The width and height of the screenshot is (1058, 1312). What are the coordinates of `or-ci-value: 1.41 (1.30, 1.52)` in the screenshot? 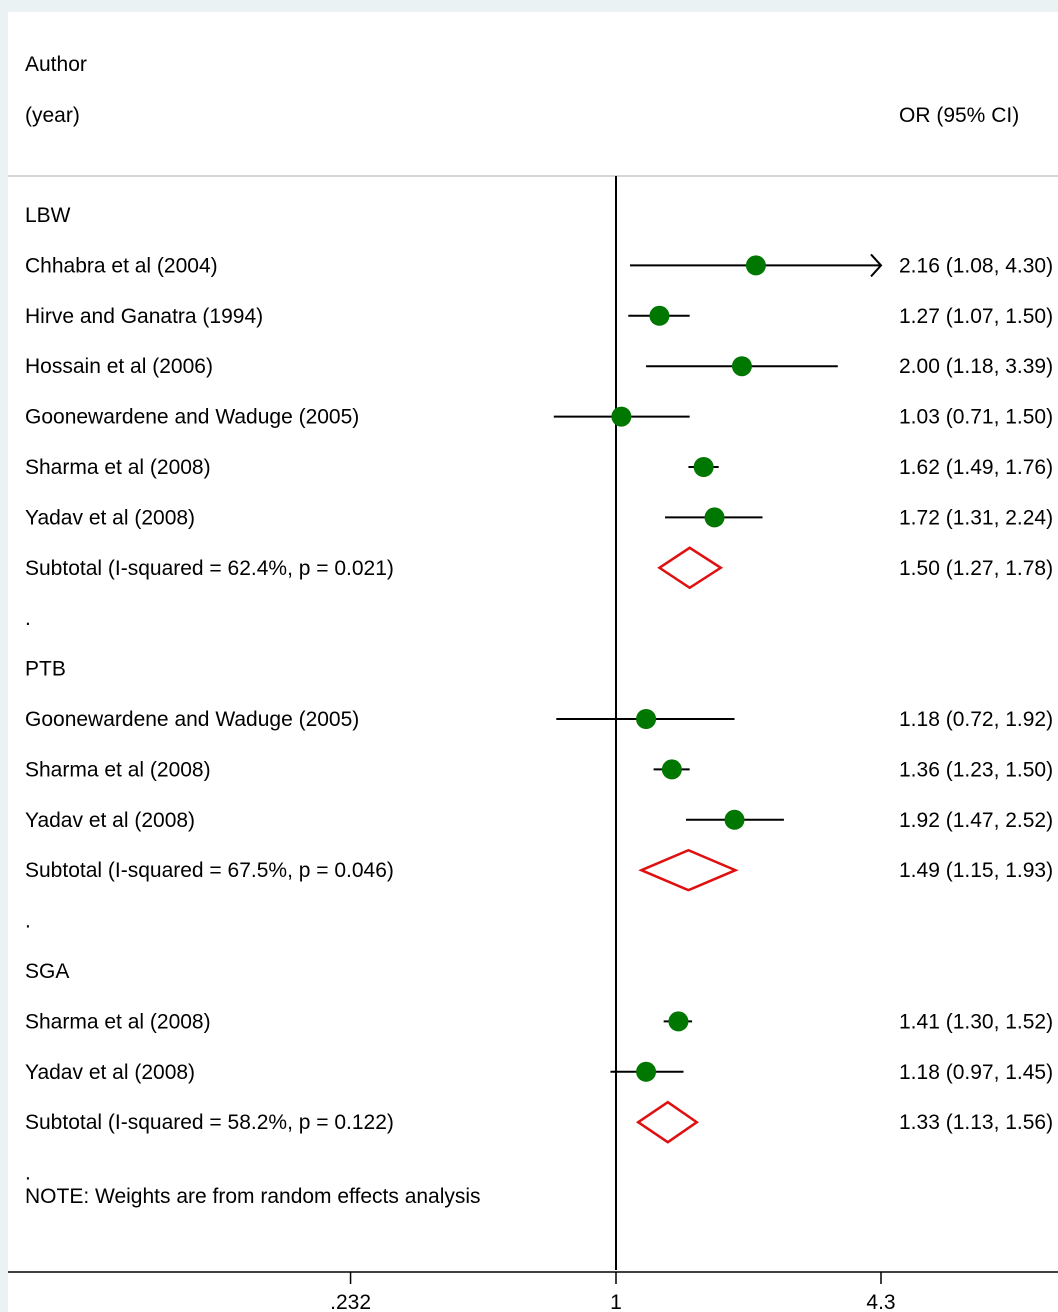 It's located at (976, 1021).